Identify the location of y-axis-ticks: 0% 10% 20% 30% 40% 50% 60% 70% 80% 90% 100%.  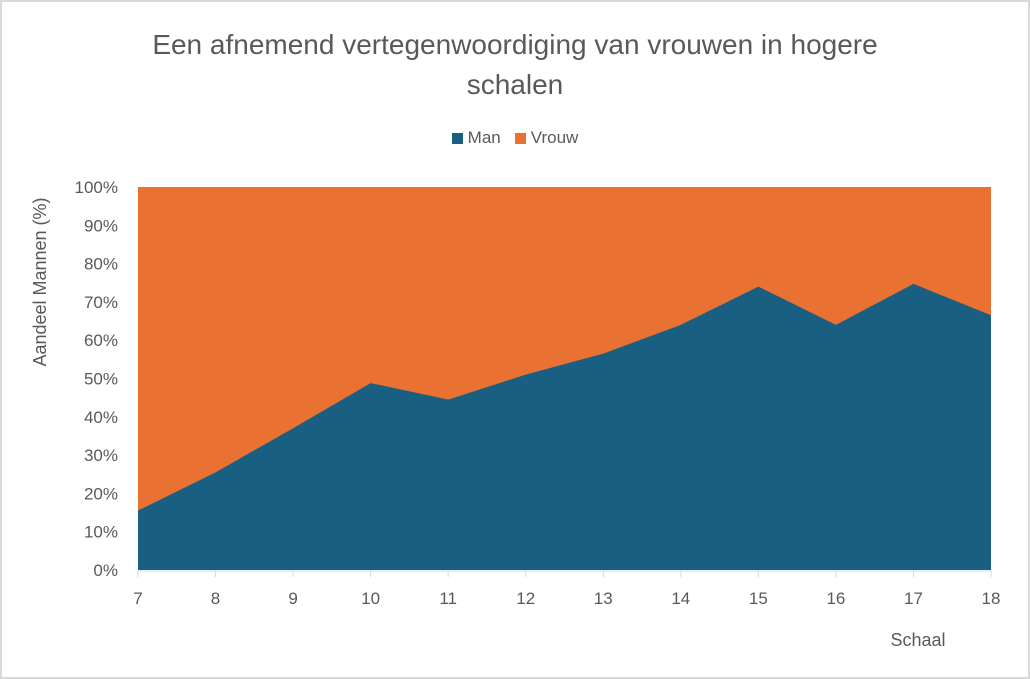
(96, 379).